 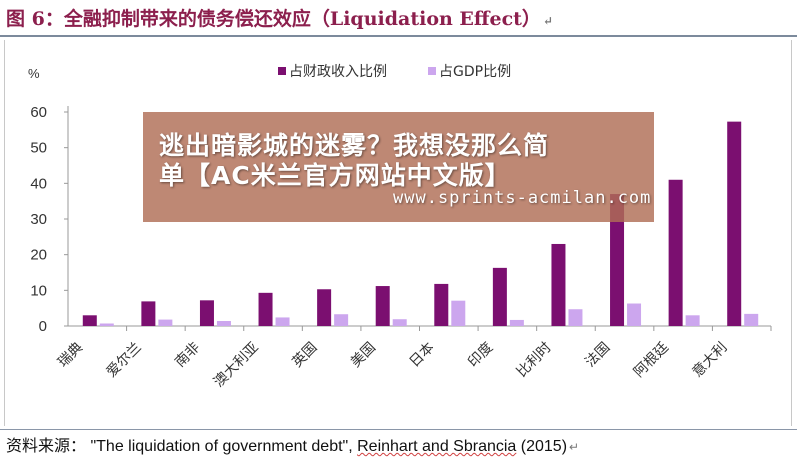 I want to click on legend-label: 占财政收入比例, so click(x=338, y=72).